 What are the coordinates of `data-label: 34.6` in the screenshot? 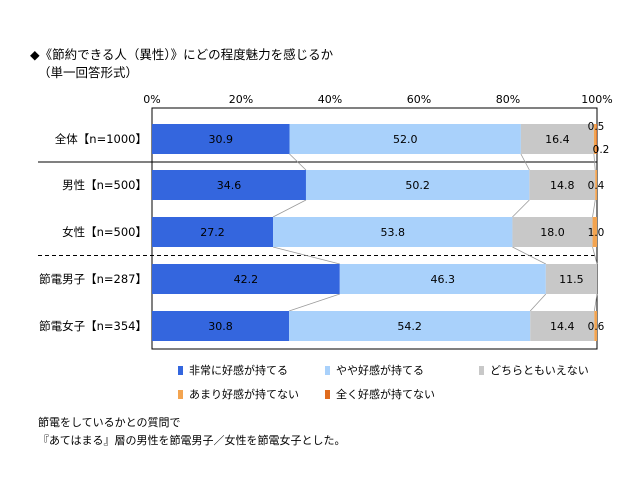 It's located at (229, 185).